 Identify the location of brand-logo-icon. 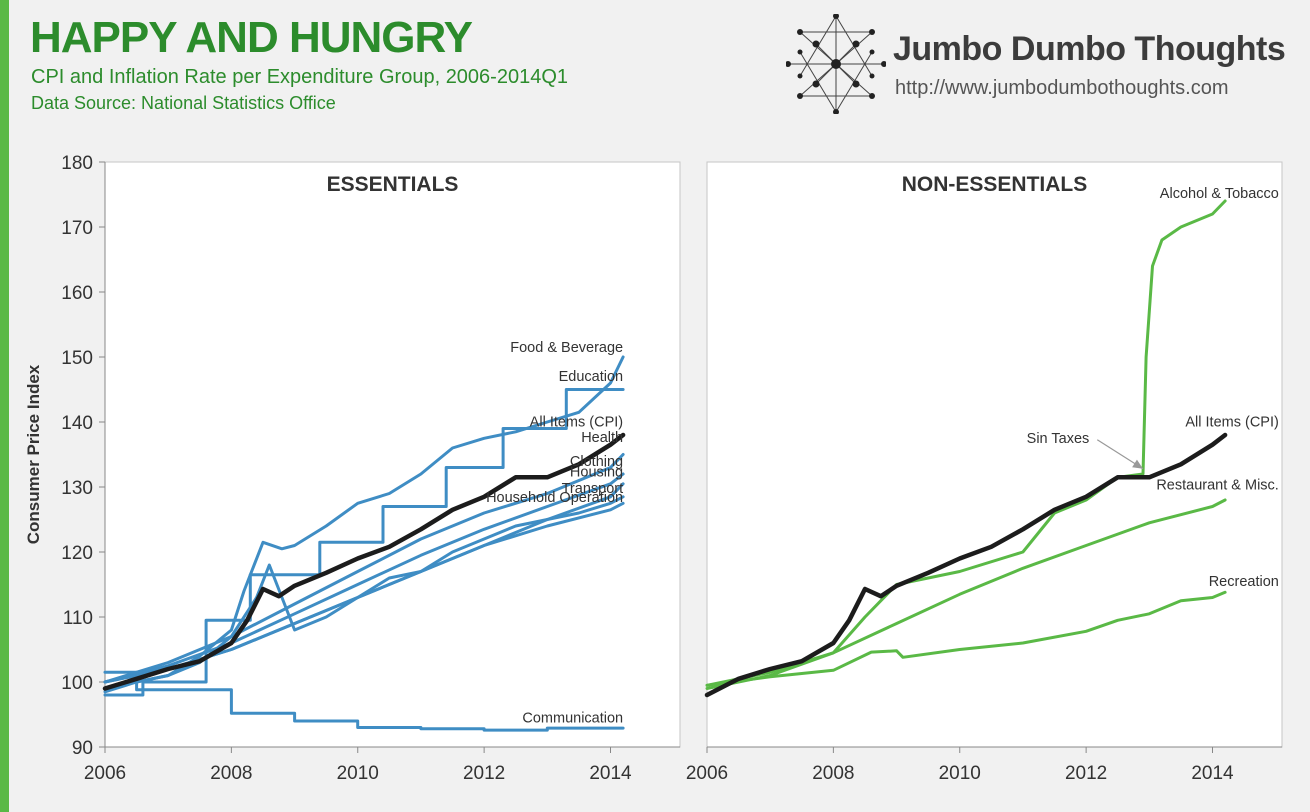
(836, 64).